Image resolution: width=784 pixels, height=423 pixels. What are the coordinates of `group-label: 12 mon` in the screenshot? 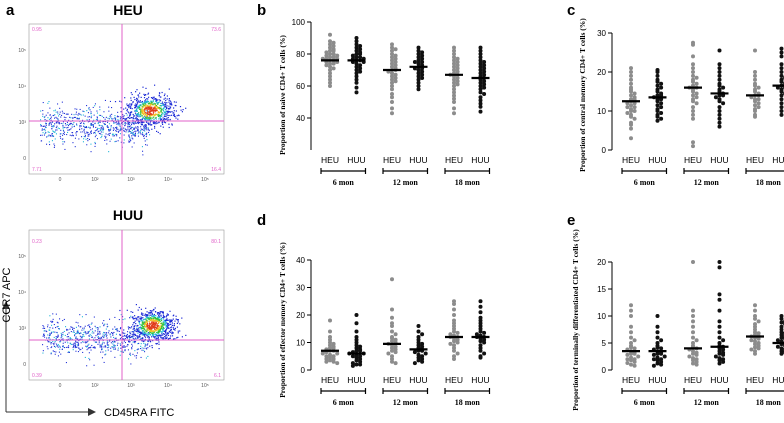 It's located at (406, 402).